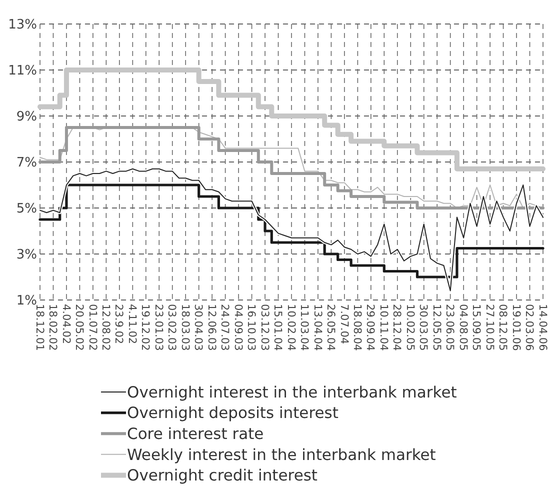 The height and width of the screenshot is (492, 551). I want to click on x-tick-label: 03.02.03, so click(172, 327).